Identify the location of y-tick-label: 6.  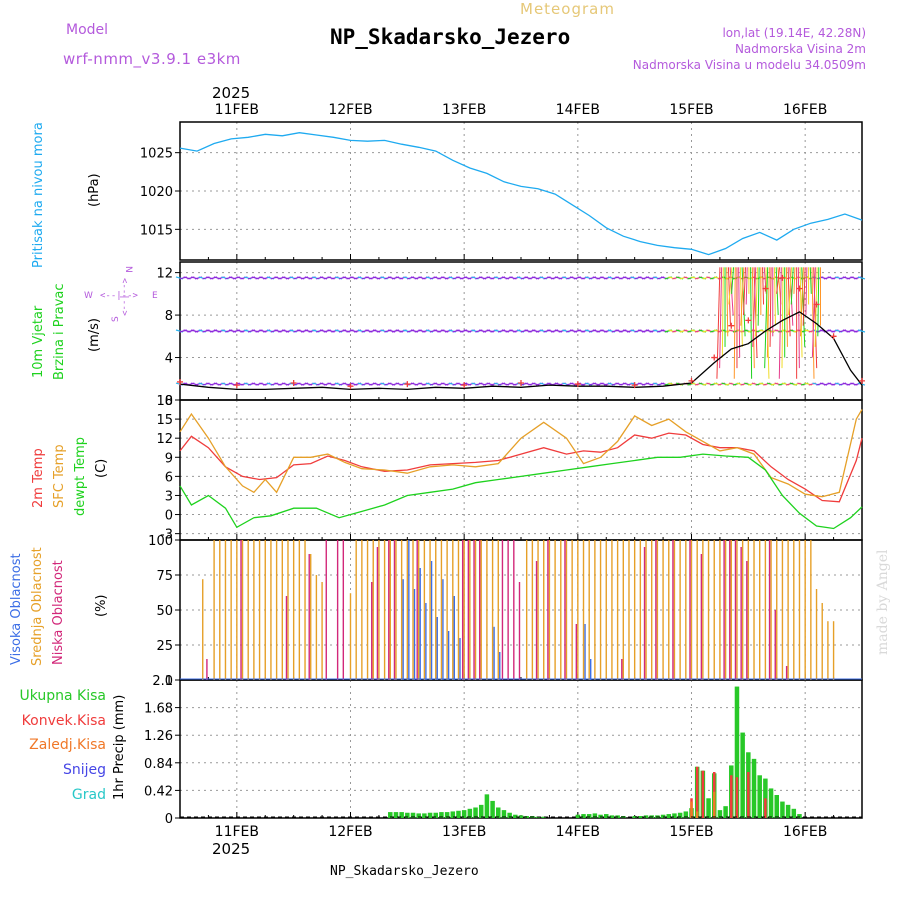
(169, 477).